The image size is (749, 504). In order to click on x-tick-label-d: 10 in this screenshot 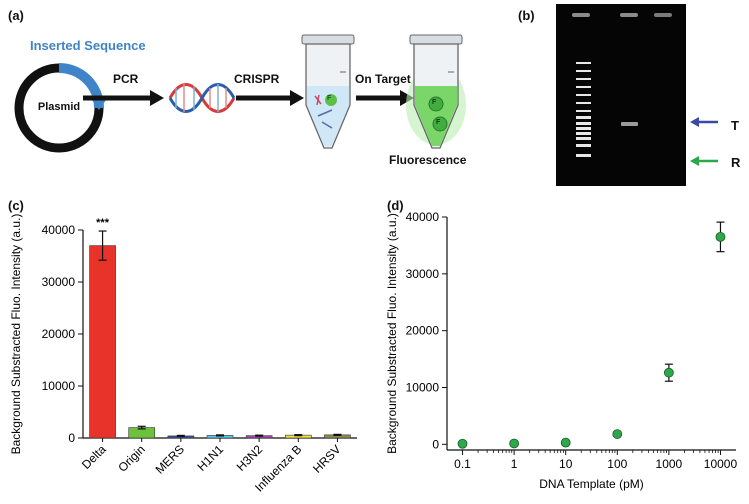, I will do `click(566, 464)`.